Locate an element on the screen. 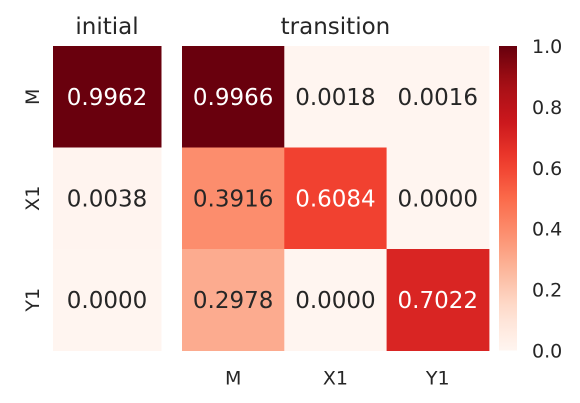 The width and height of the screenshot is (580, 403). transition-col-label-x1: X1 is located at coordinates (335, 379).